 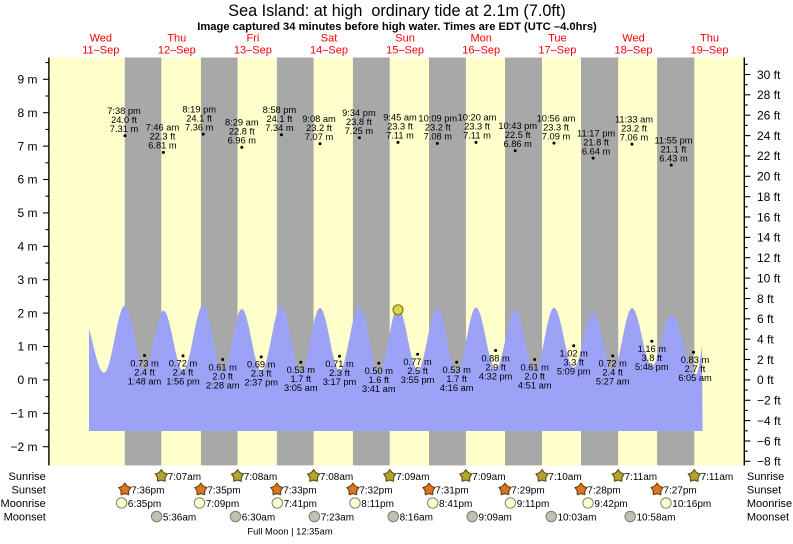 What do you see at coordinates (27, 146) in the screenshot?
I see `svg-text: 7 m` at bounding box center [27, 146].